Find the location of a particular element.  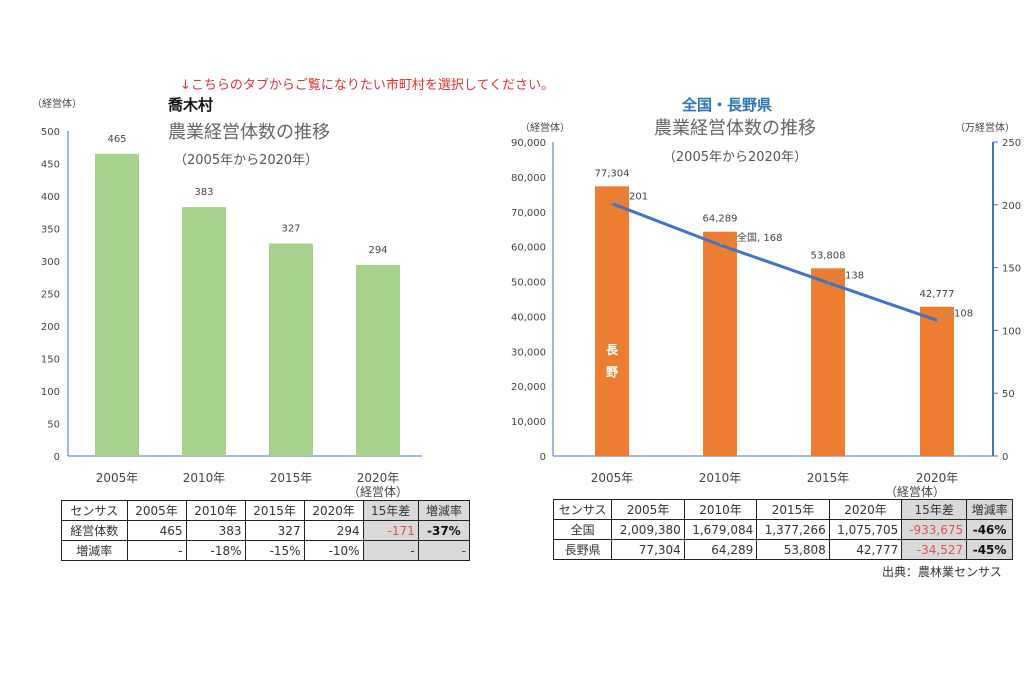

data-label: 42,777 is located at coordinates (937, 294).